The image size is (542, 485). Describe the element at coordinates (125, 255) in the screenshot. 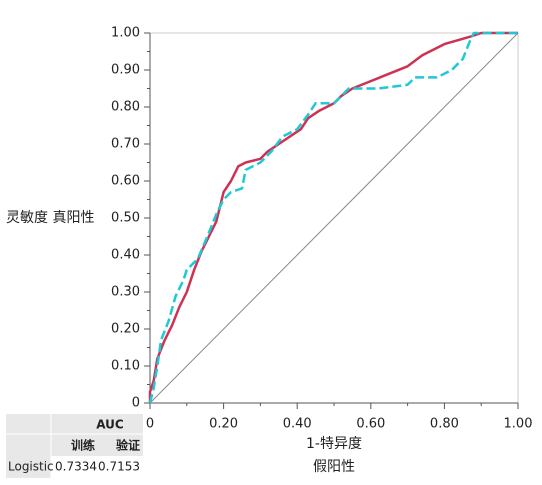

I see `y-tick-label: 0.40` at that location.